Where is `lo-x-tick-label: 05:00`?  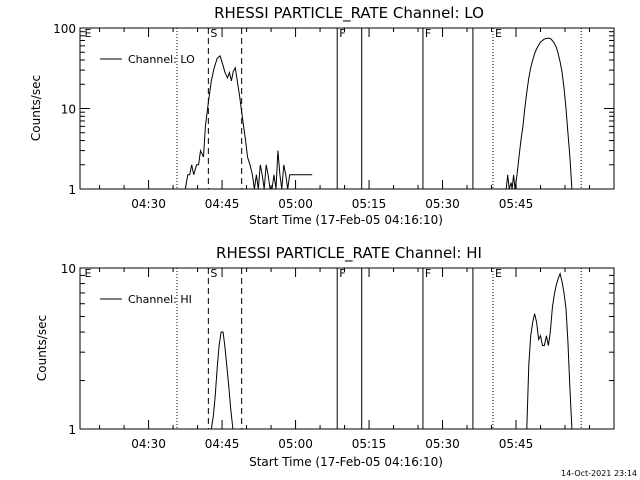 lo-x-tick-label: 05:00 is located at coordinates (295, 204).